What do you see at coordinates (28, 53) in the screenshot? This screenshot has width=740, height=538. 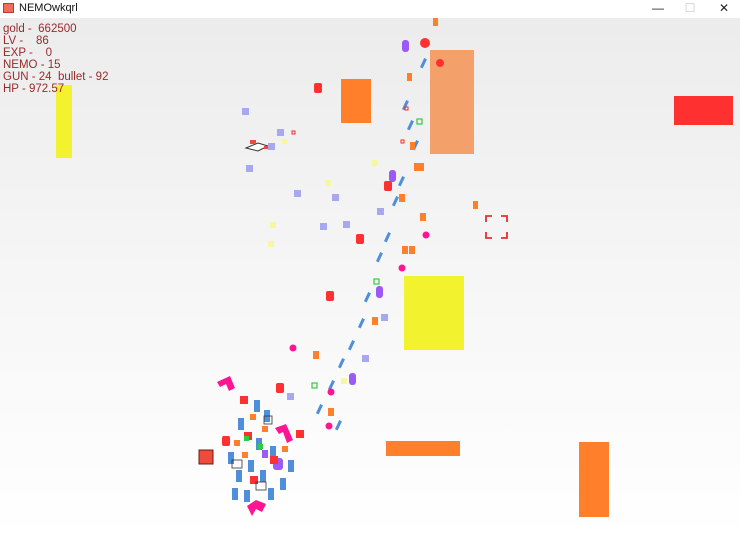 I see `hud-exp: EXP - 0` at bounding box center [28, 53].